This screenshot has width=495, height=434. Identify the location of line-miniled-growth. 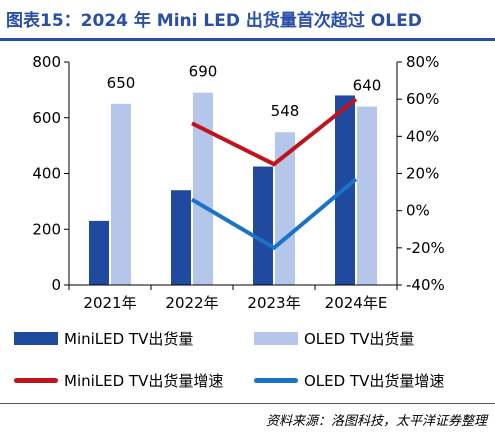
(274, 132).